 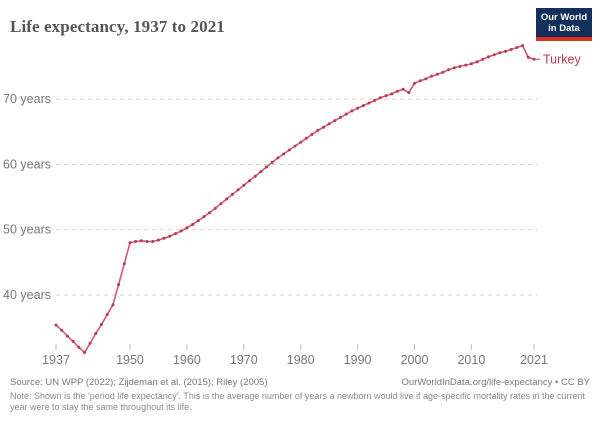 I want to click on x-axis-tick-label: 1937, so click(x=56, y=360).